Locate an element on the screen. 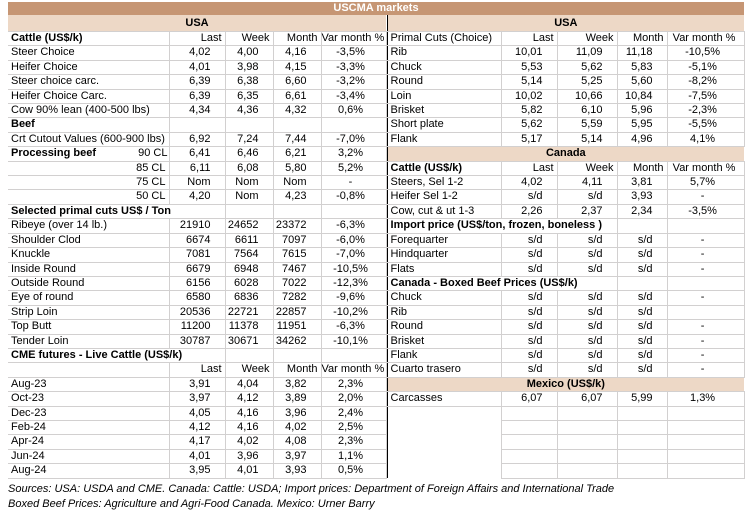  data-row: Steer Choice 4,02 4,00 4,16 -3,5% is located at coordinates (197, 53).